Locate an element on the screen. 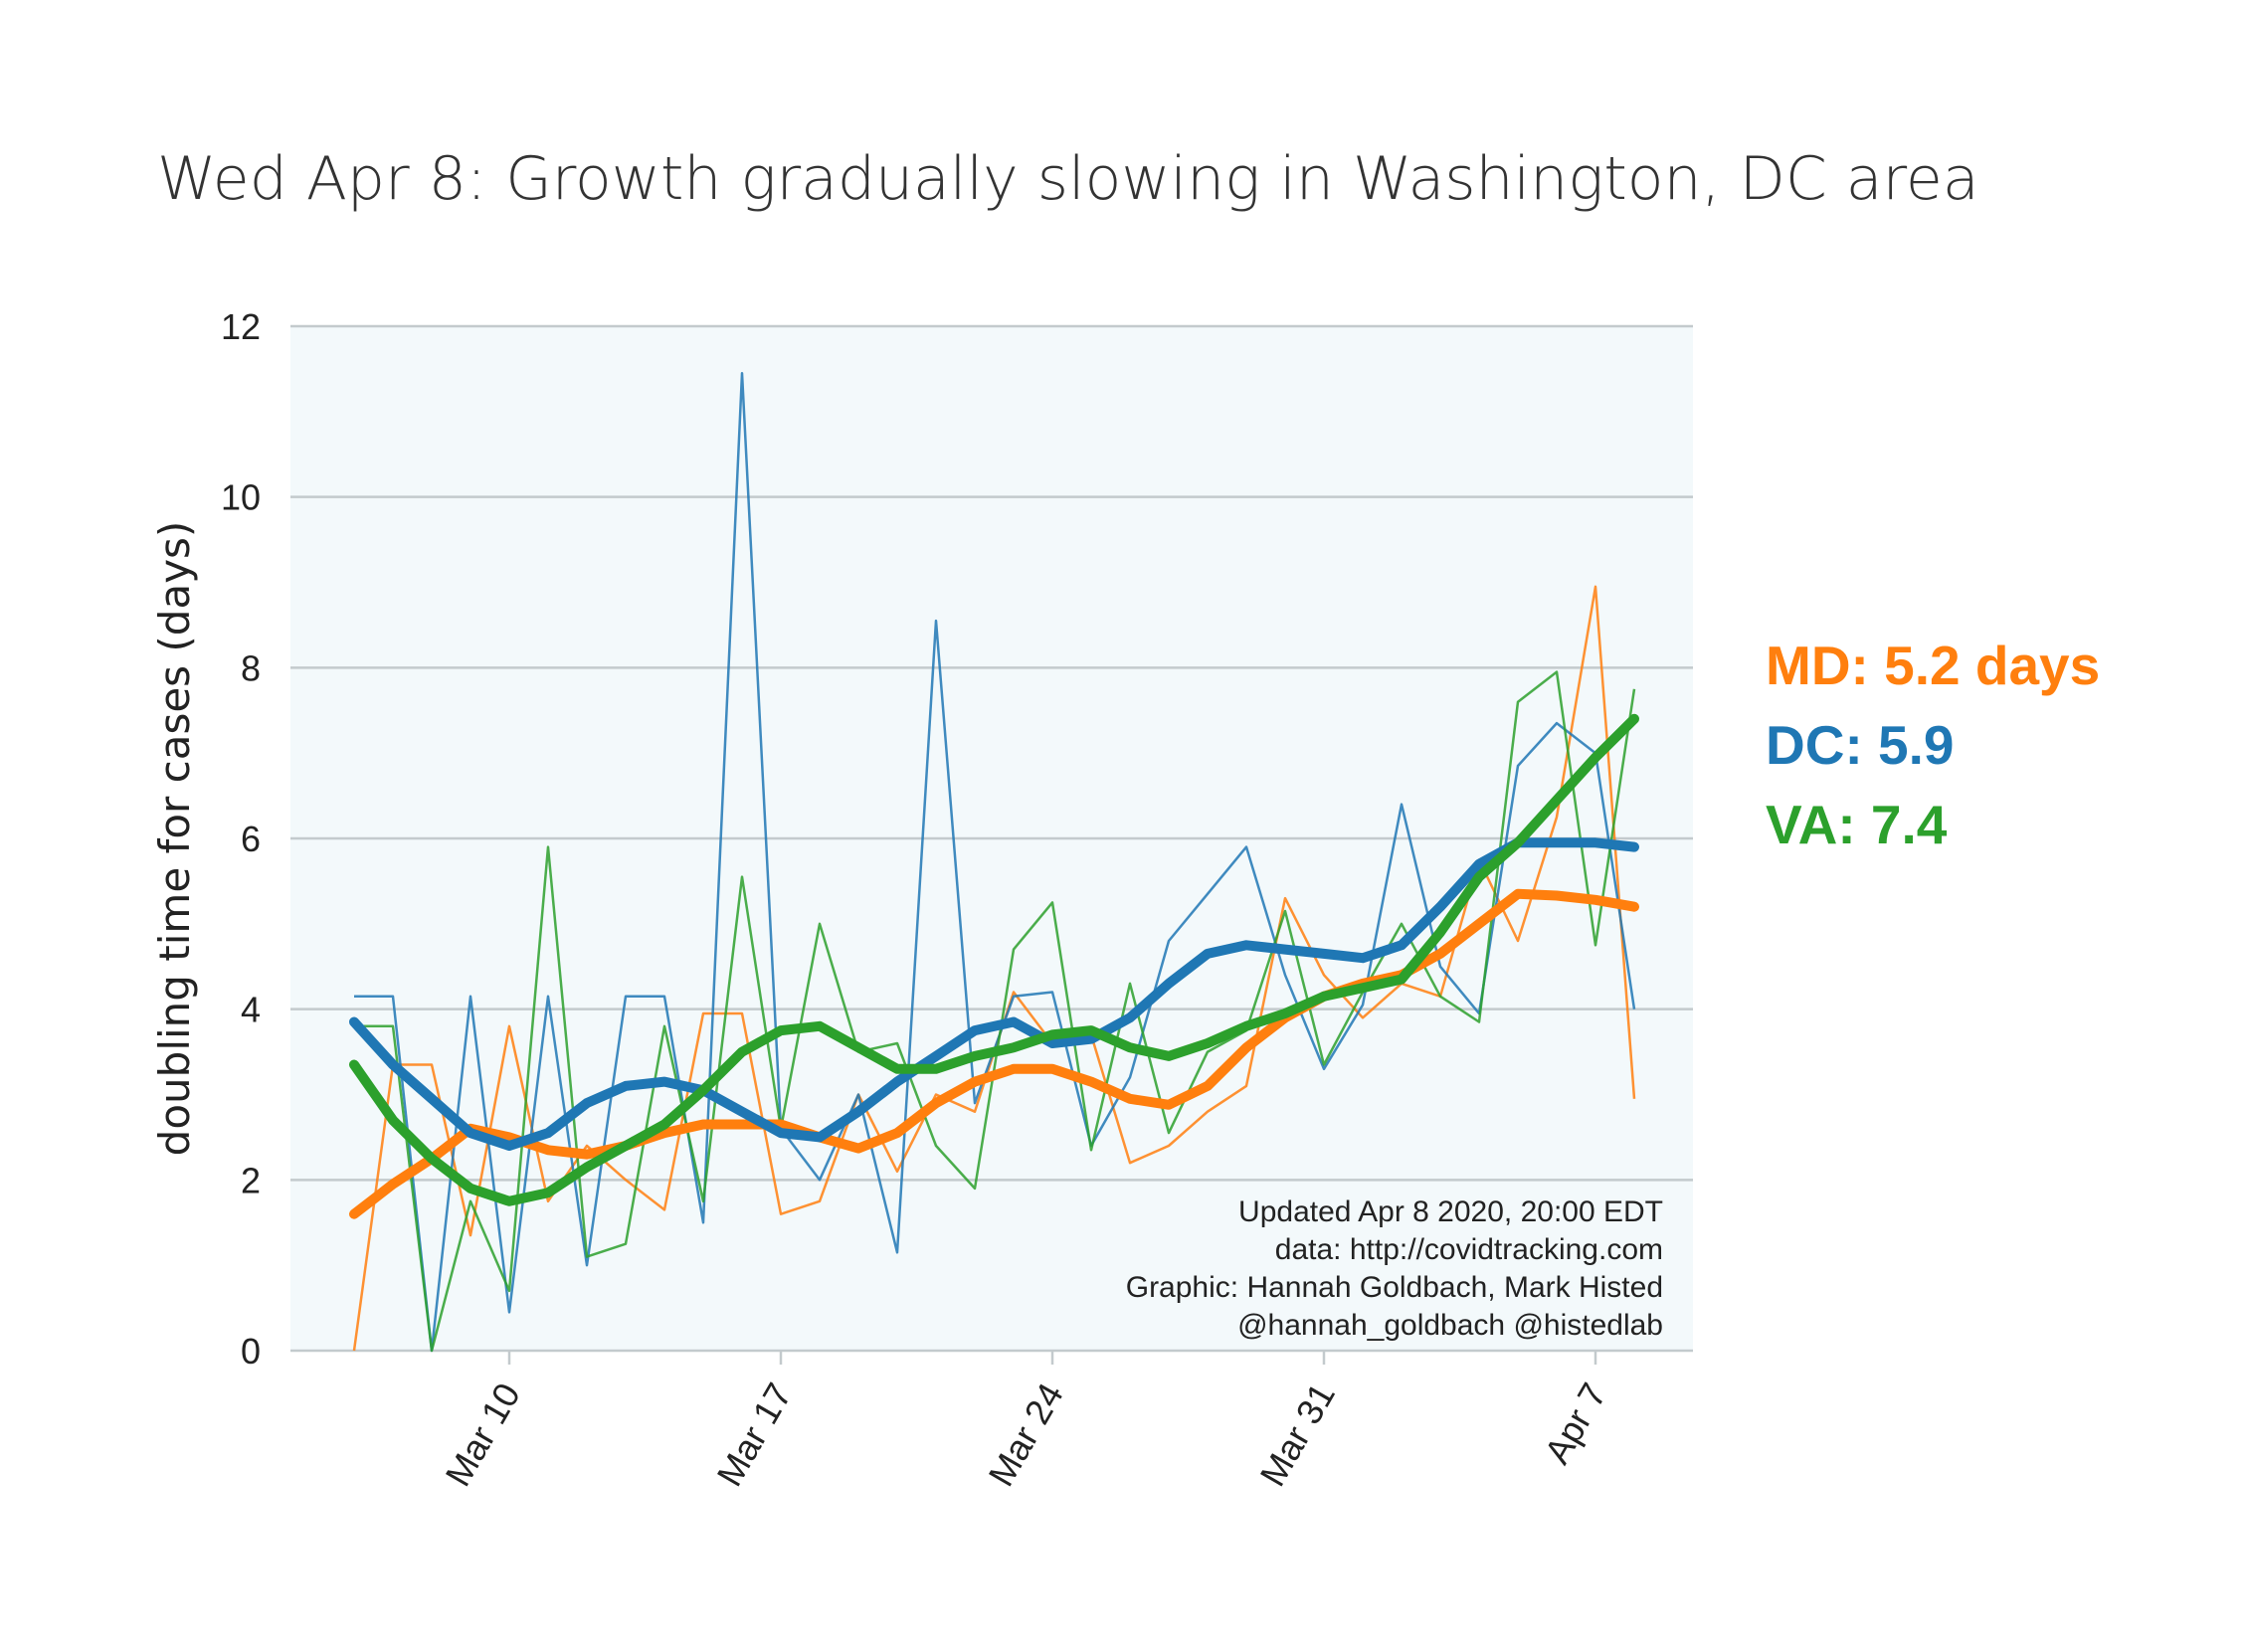 Image resolution: width=2249 pixels, height=1652 pixels. series-md-smoothed-line is located at coordinates (994, 1053).